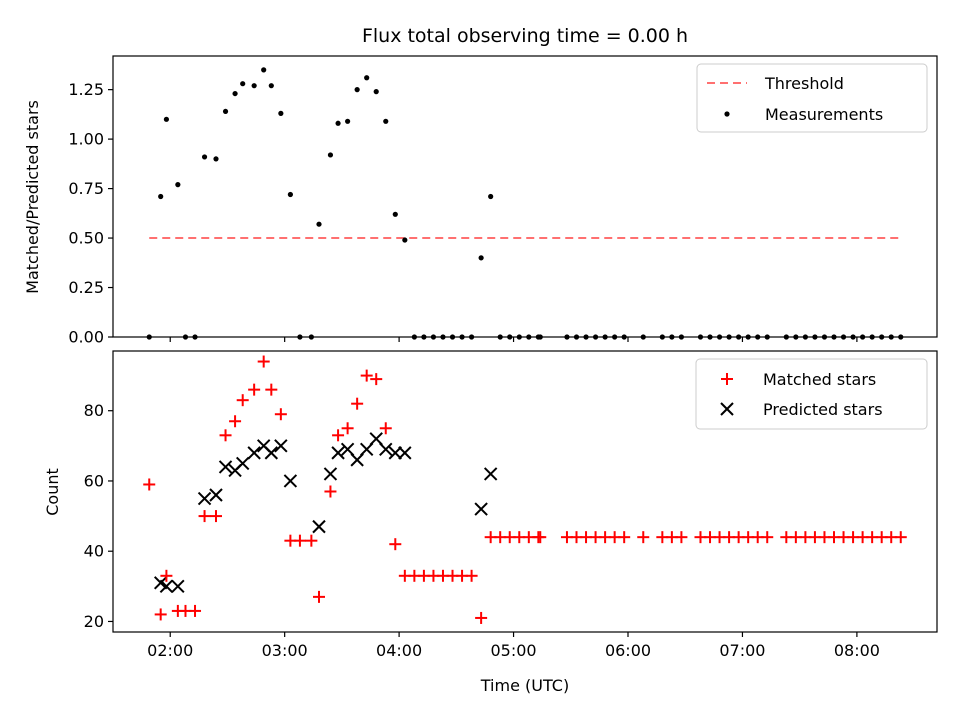  Describe the element at coordinates (86, 139) in the screenshot. I see `top-y-tick-label: 1.00` at that location.